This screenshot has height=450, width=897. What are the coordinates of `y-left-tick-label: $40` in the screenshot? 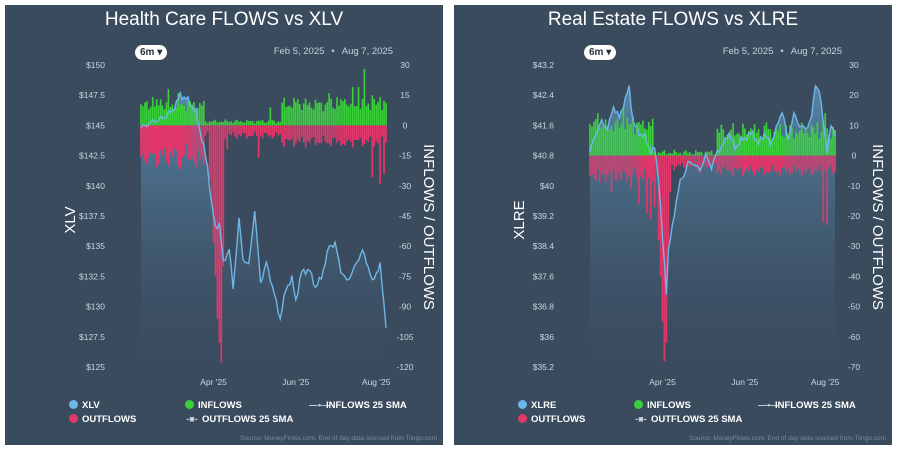 It's located at (547, 186).